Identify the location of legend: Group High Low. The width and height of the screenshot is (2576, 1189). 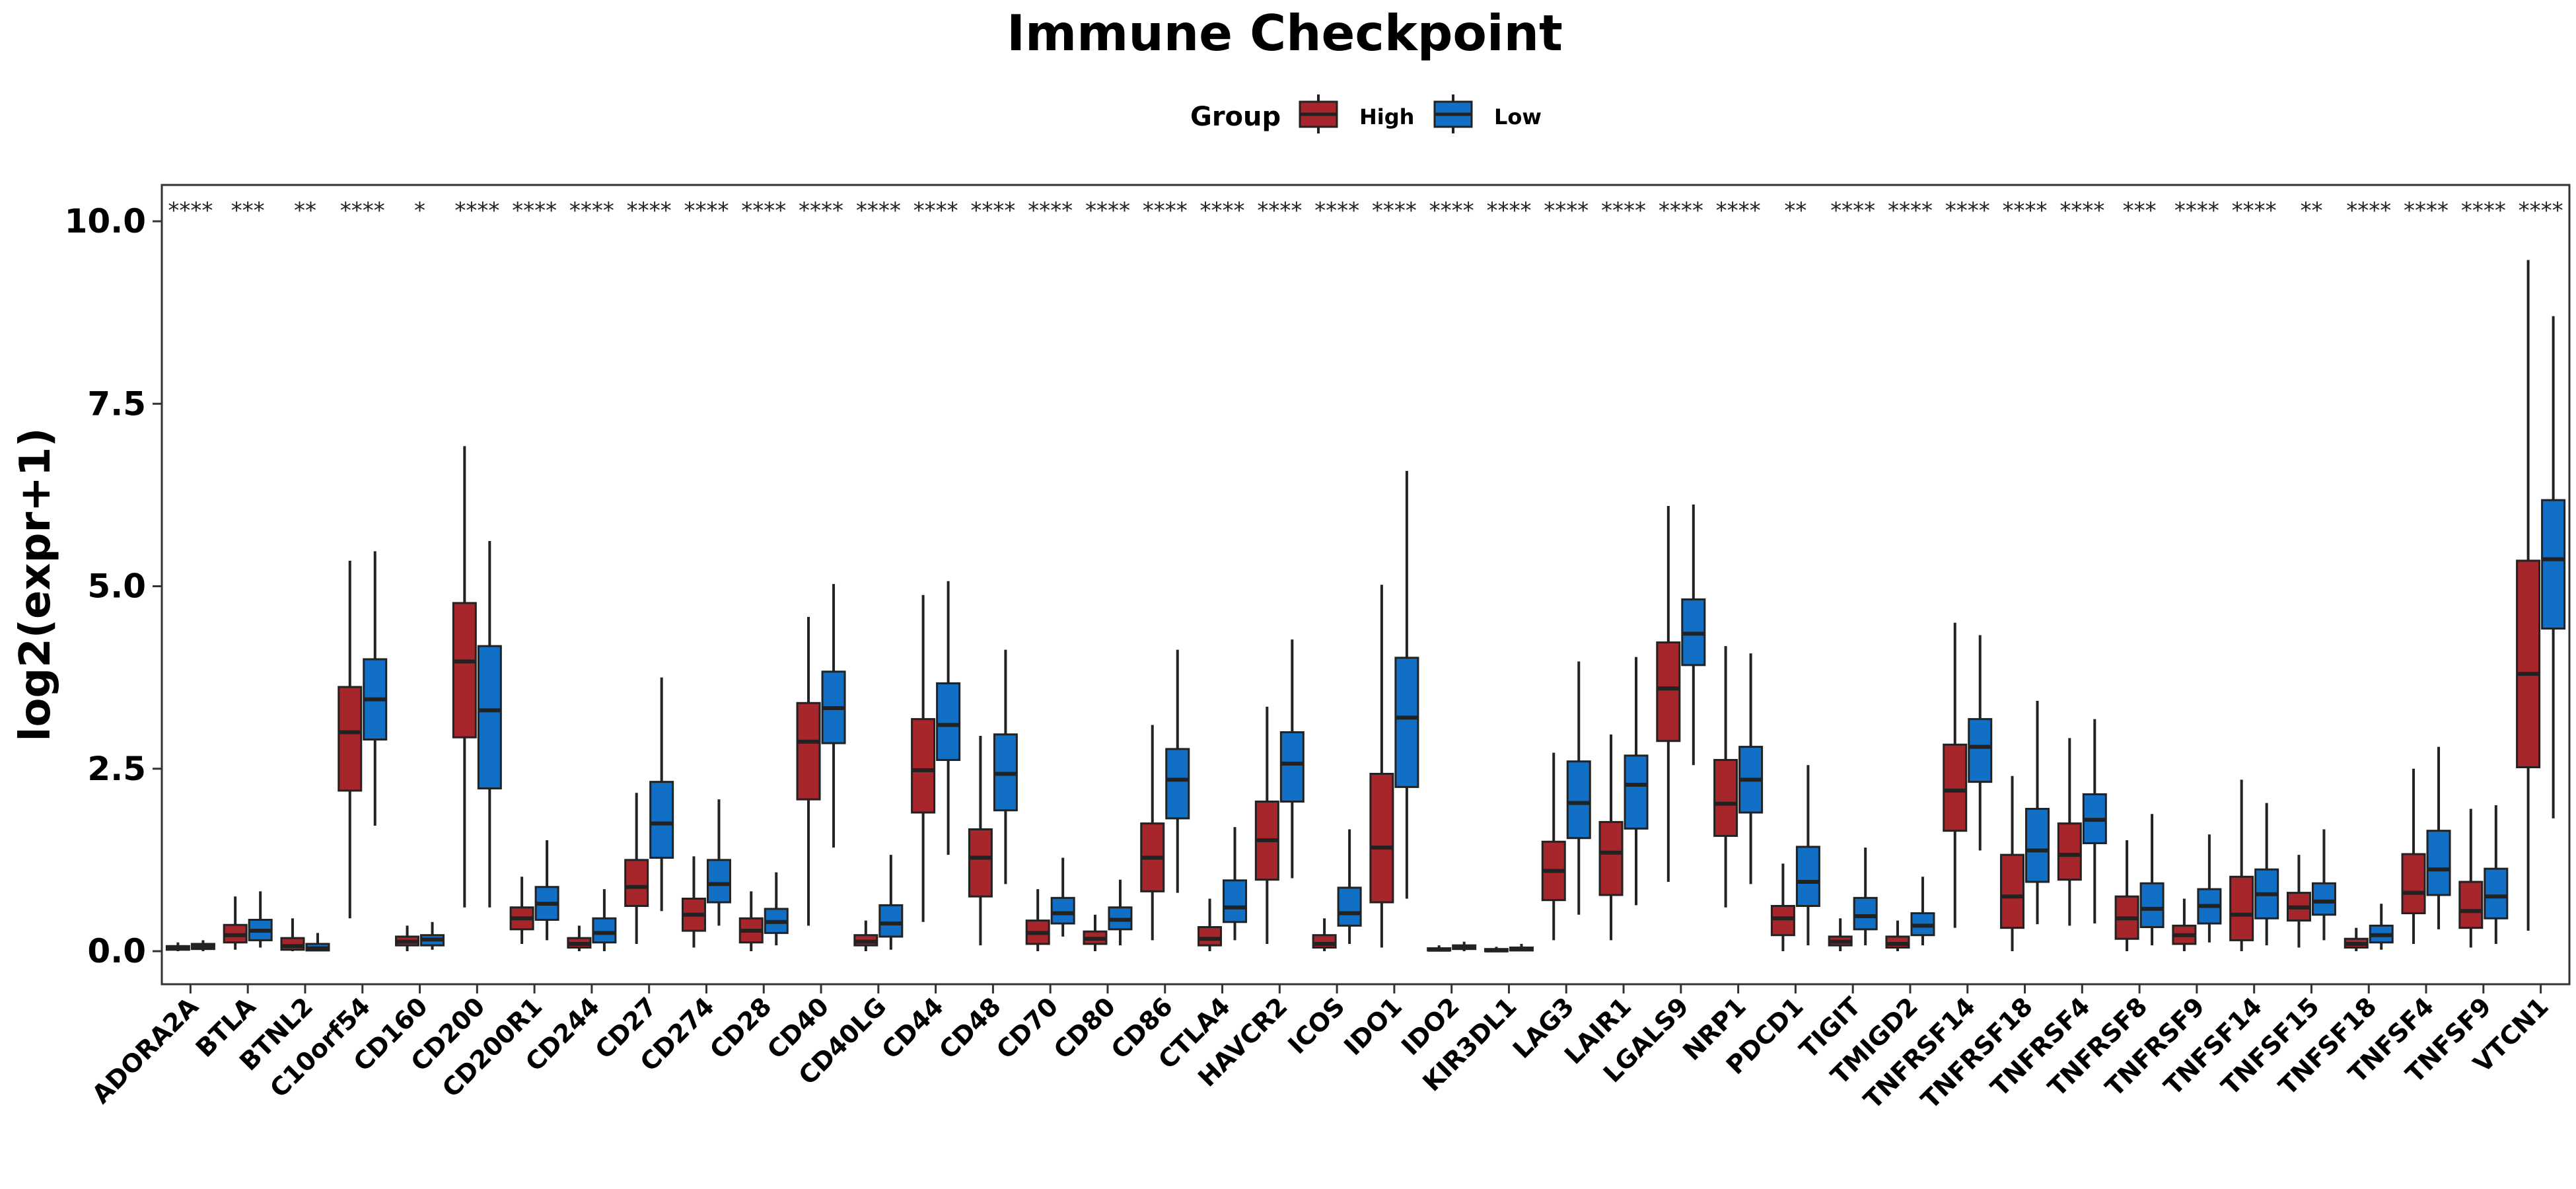
(1366, 114).